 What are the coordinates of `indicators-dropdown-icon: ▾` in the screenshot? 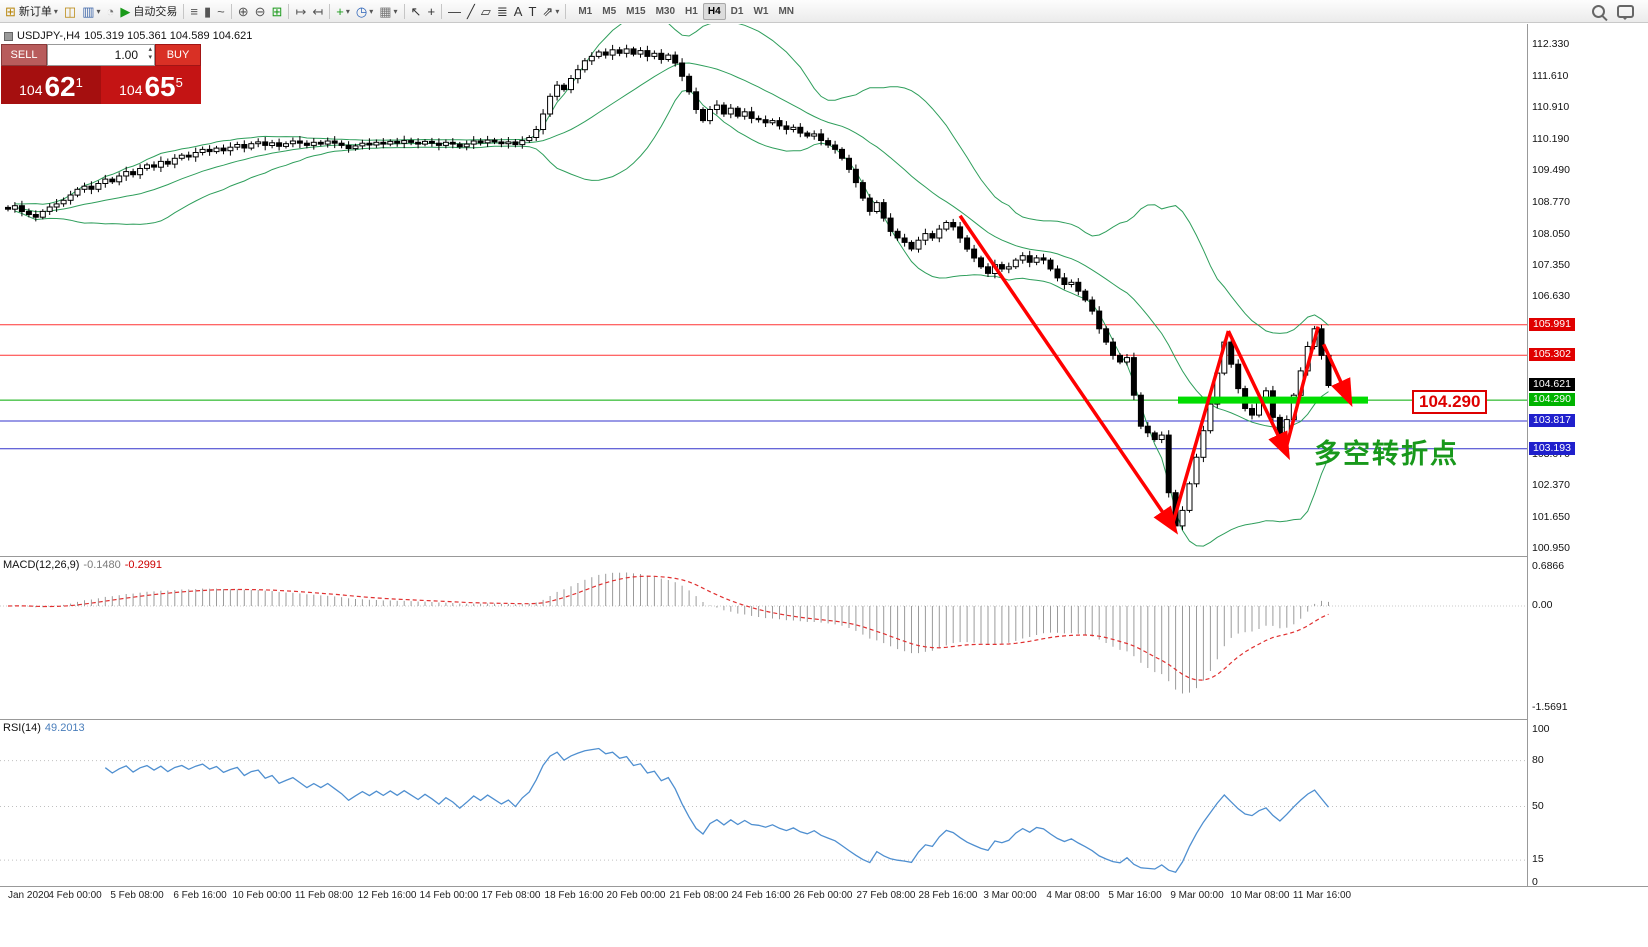 It's located at (347, 11).